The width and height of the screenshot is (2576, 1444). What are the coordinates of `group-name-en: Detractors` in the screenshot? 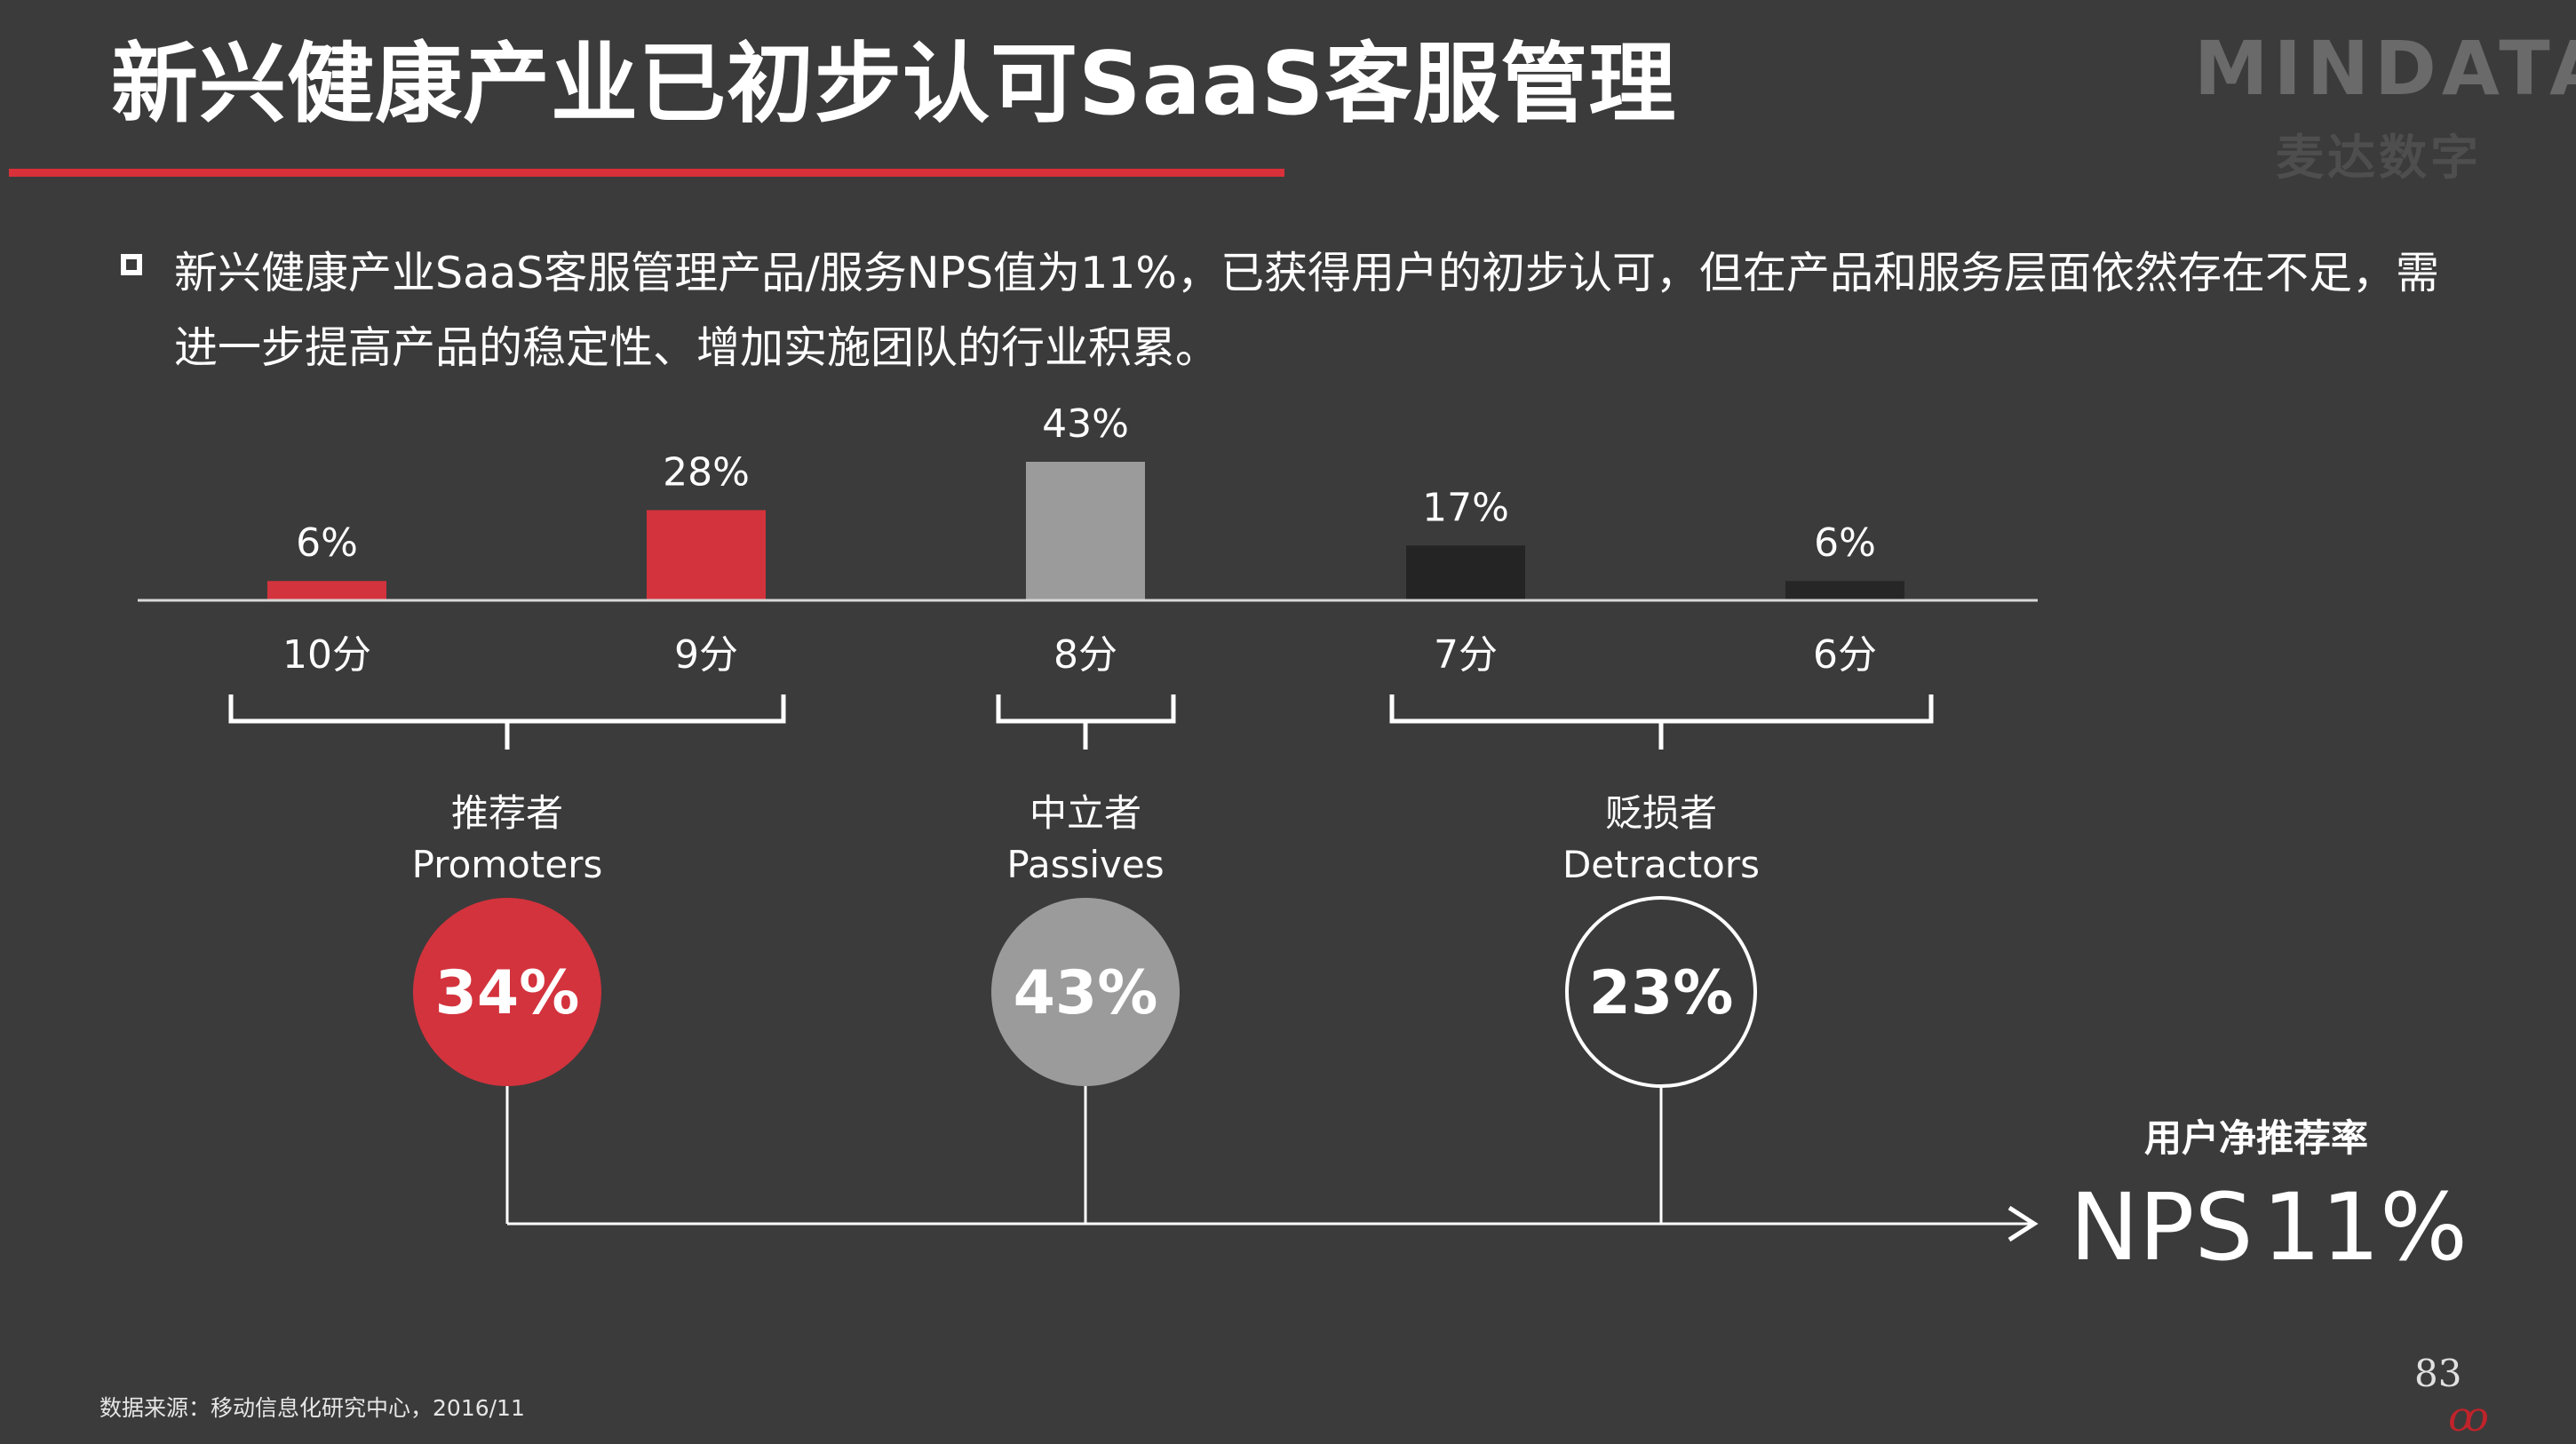 It's located at (1661, 864).